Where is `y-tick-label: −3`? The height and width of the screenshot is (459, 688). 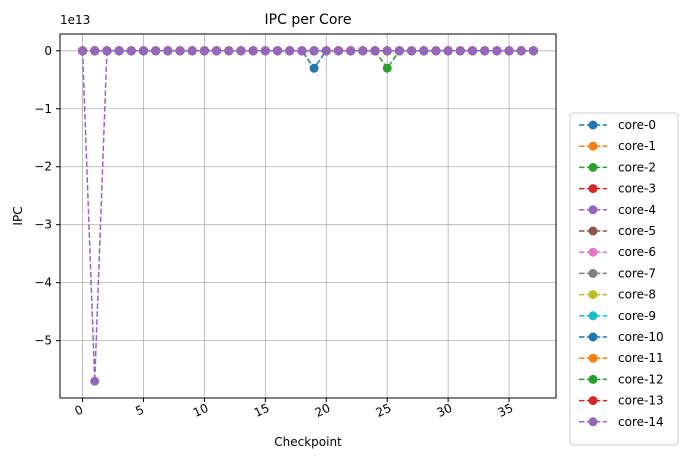 y-tick-label: −3 is located at coordinates (43, 225).